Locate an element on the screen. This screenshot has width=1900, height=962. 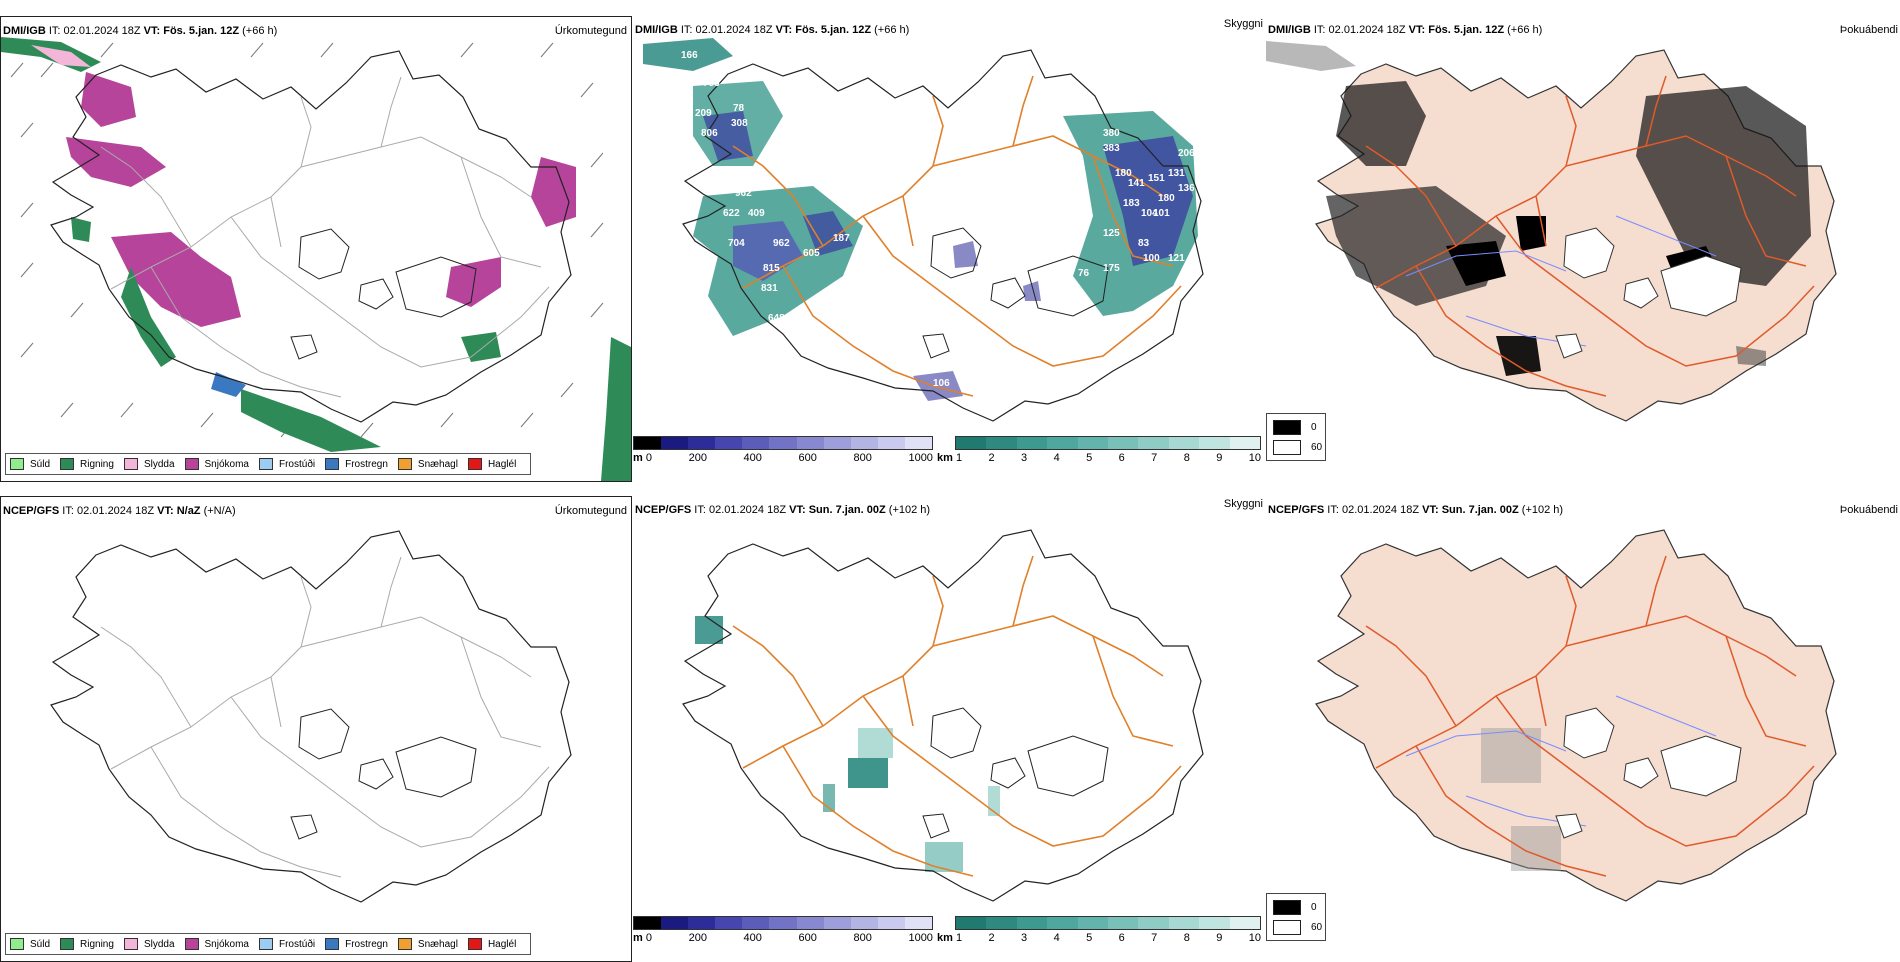
visibility-value: 151 is located at coordinates (1156, 178).